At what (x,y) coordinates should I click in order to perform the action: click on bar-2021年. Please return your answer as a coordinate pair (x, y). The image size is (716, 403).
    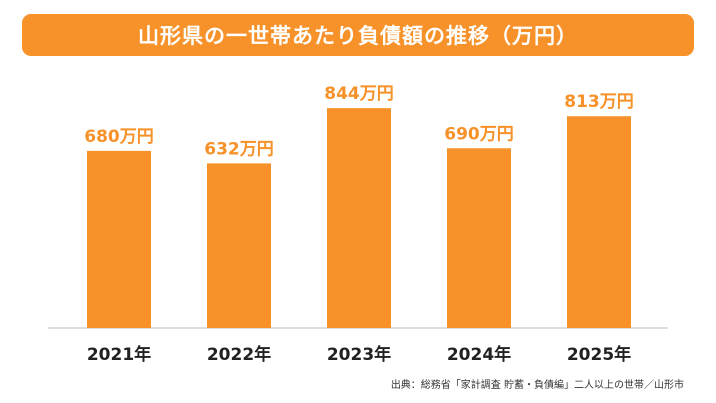
    Looking at the image, I should click on (119, 239).